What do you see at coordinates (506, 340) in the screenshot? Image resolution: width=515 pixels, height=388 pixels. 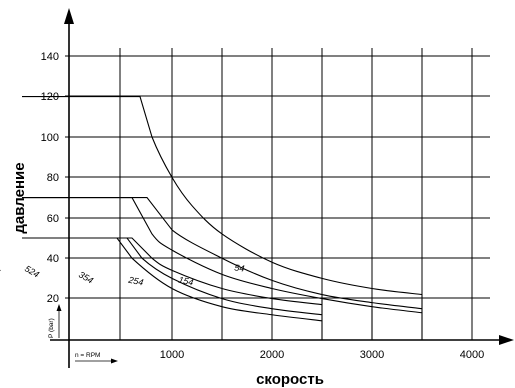 I see `x-axis-arrowhead` at bounding box center [506, 340].